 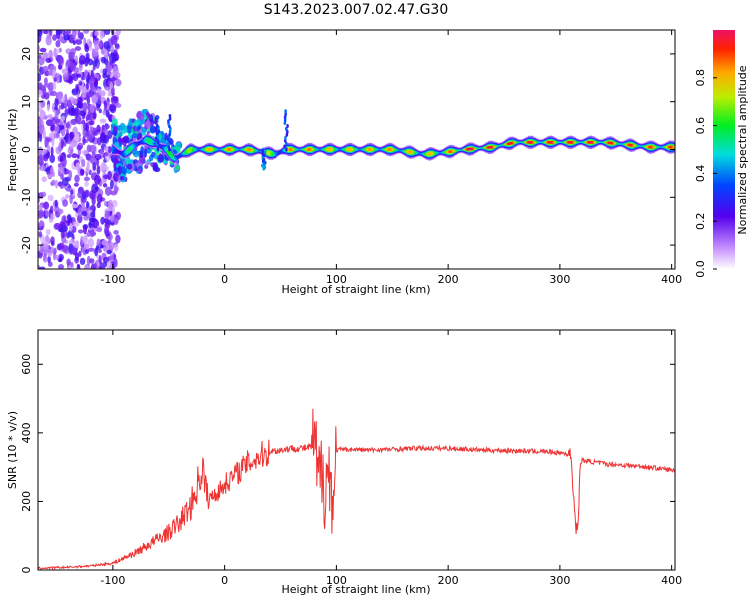 What do you see at coordinates (26, 102) in the screenshot?
I see `y-tick-label: 10` at bounding box center [26, 102].